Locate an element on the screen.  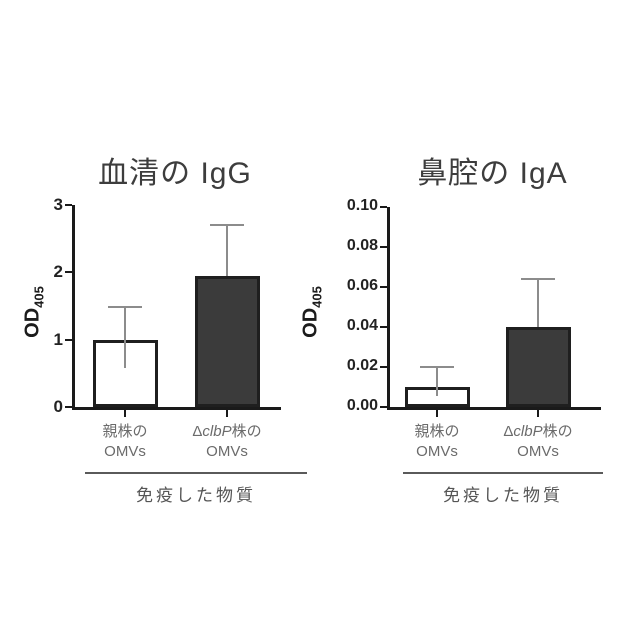
chart-title: 血清の IgG is located at coordinates (175, 173).